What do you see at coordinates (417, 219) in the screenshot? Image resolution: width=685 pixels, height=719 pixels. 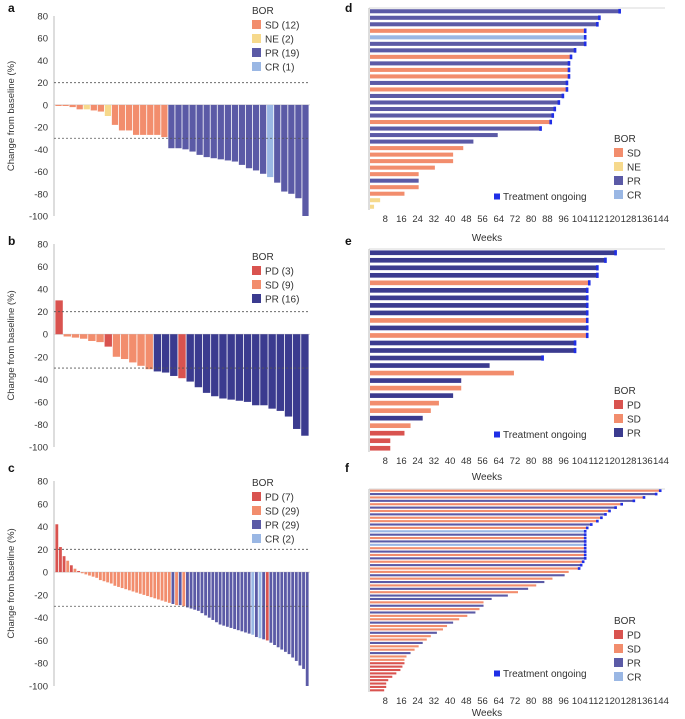 I see `x-tick-d: 24` at bounding box center [417, 219].